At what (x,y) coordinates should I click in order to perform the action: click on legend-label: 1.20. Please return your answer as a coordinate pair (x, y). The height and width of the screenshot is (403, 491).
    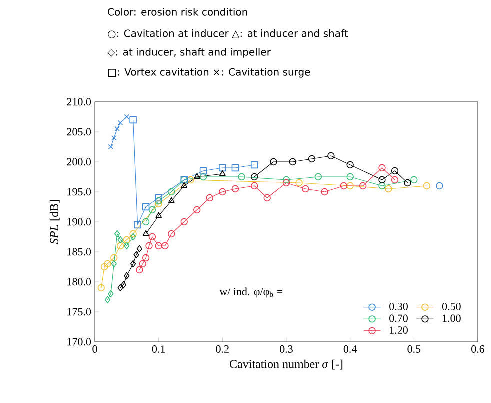
    Looking at the image, I should click on (399, 330).